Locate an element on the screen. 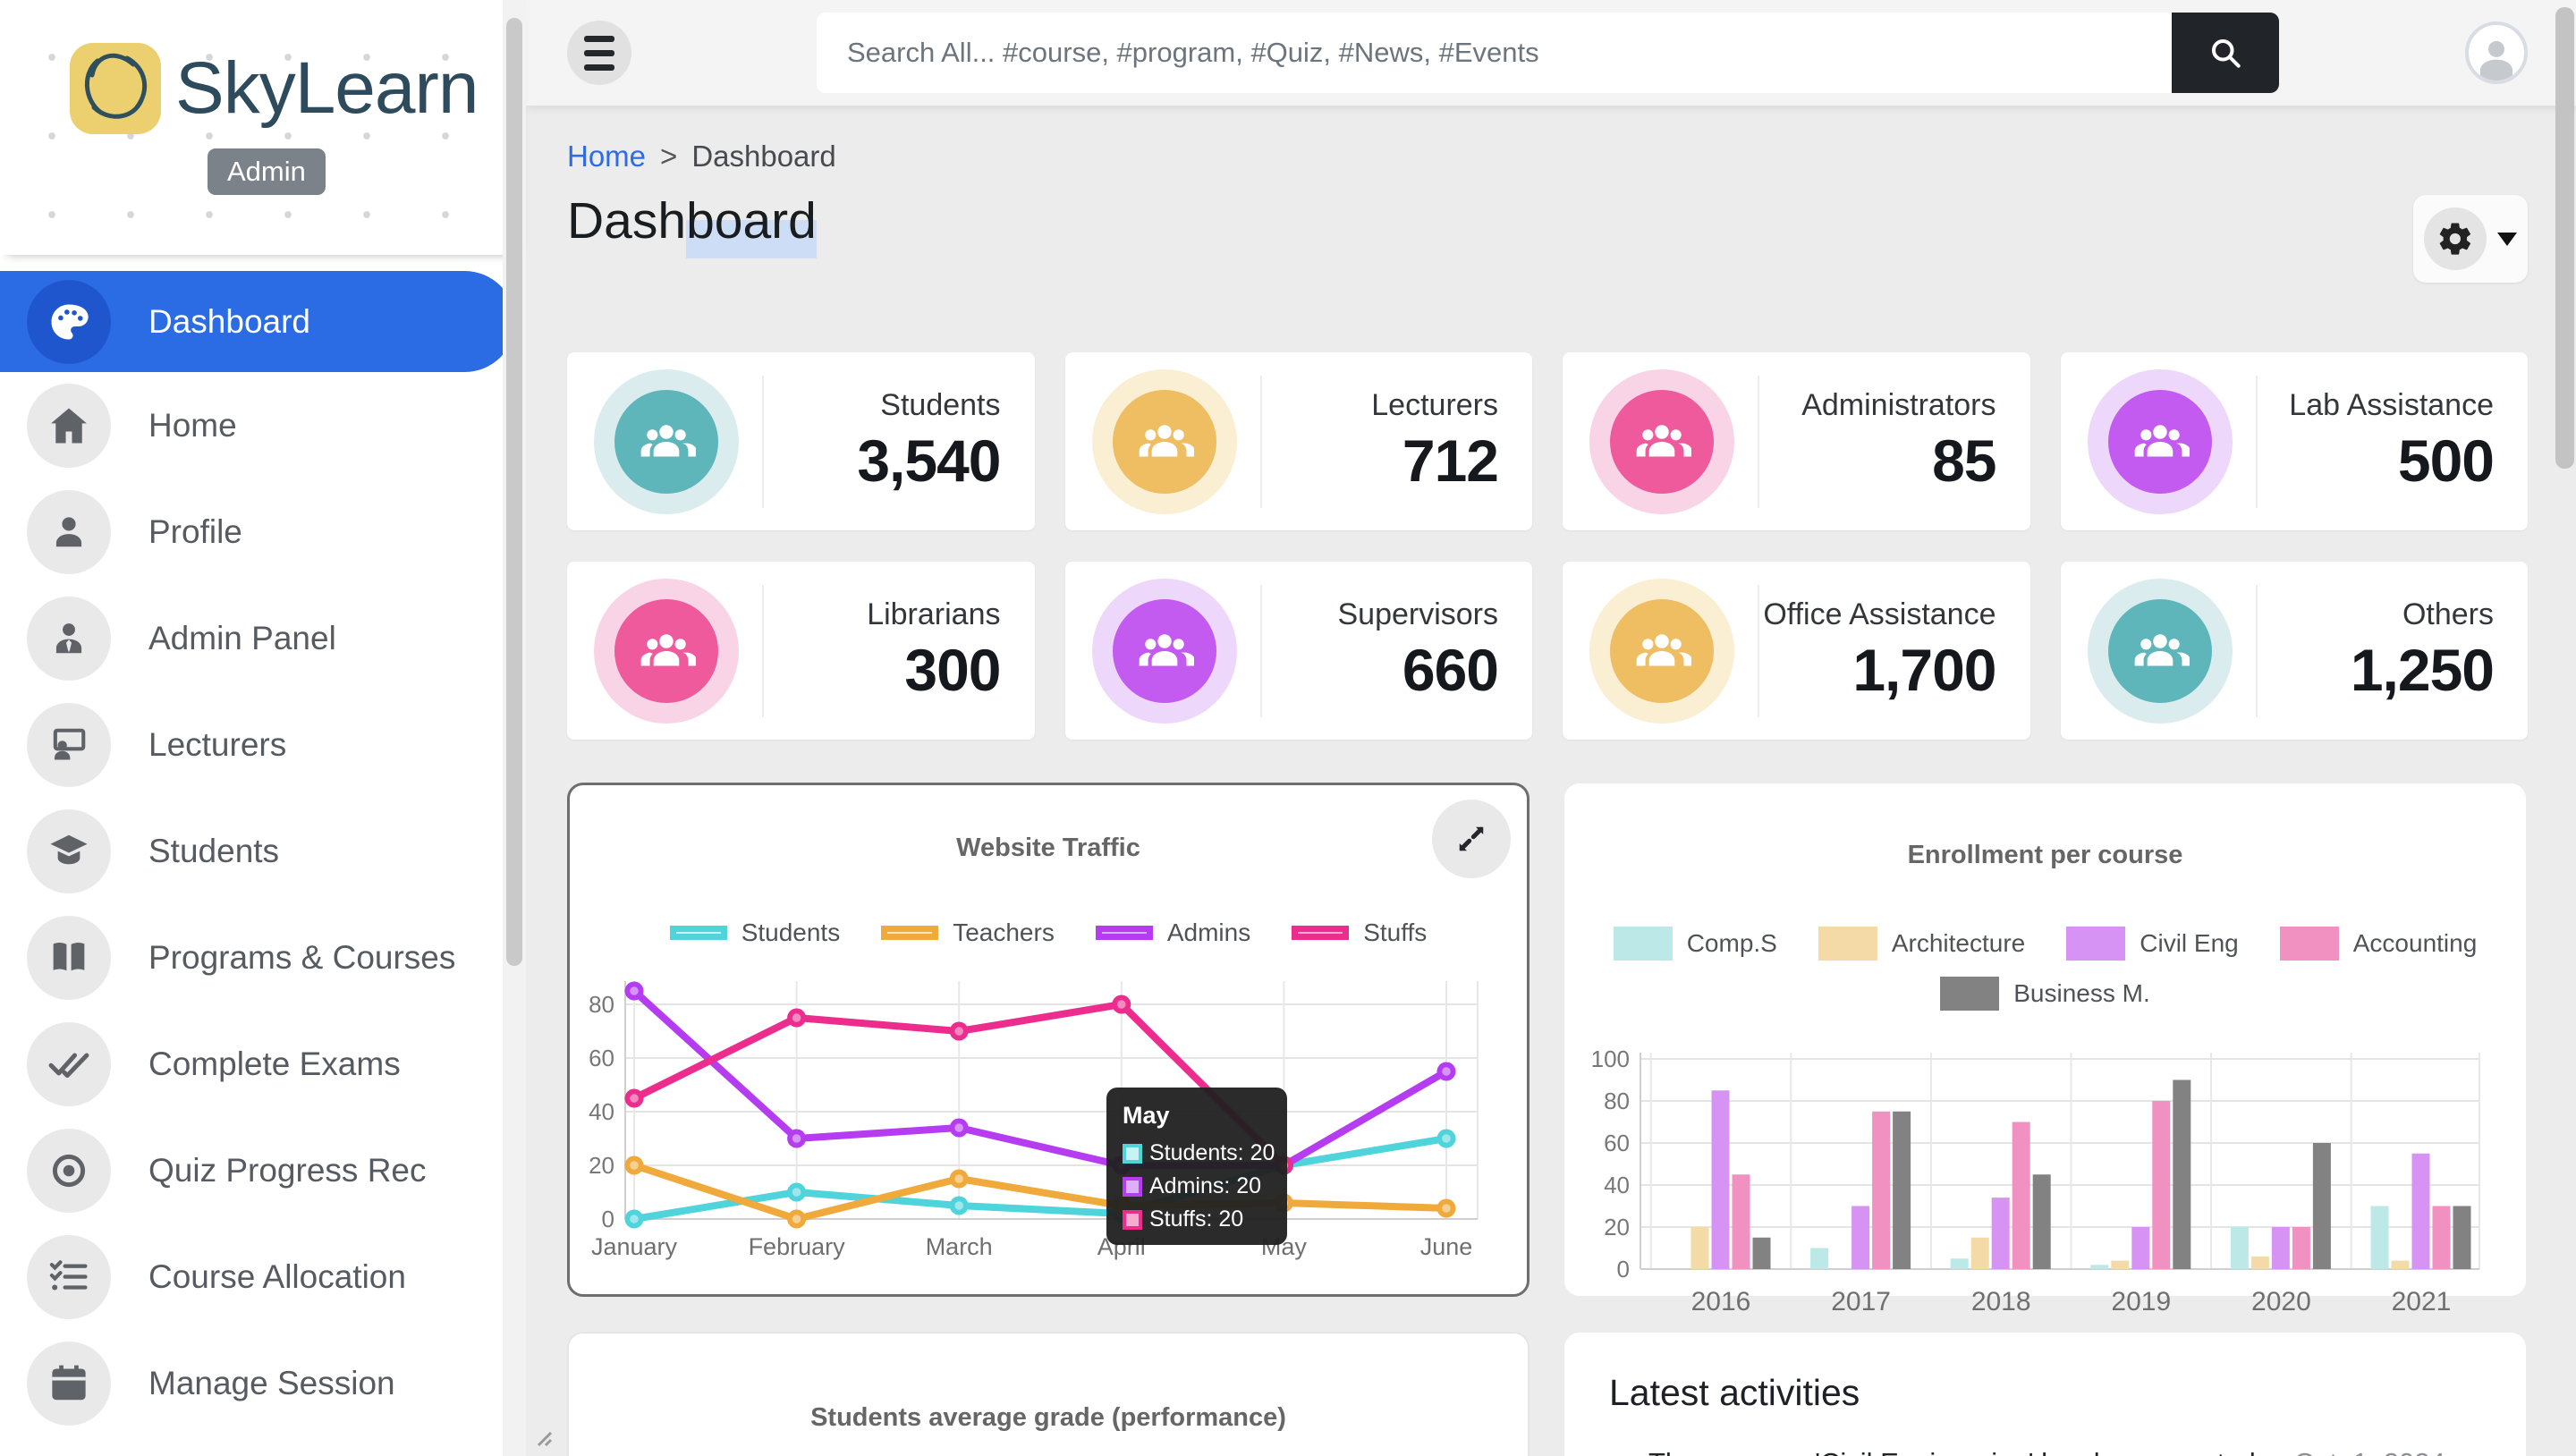  sidebar-scrollbar-thumb is located at coordinates (514, 492).